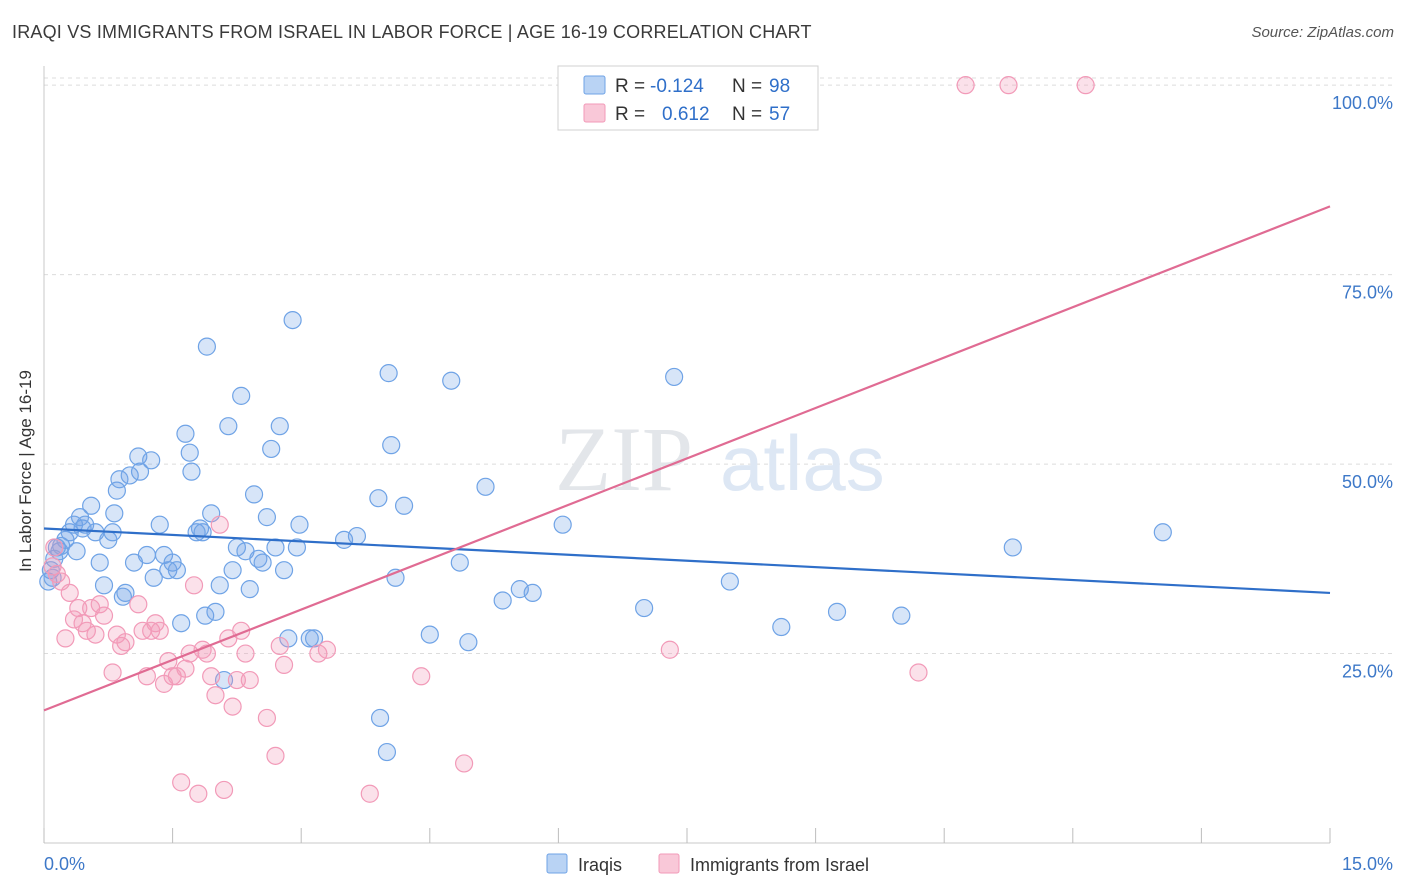  Describe the element at coordinates (779, 114) in the screenshot. I see `israel-n-value: 57` at that location.